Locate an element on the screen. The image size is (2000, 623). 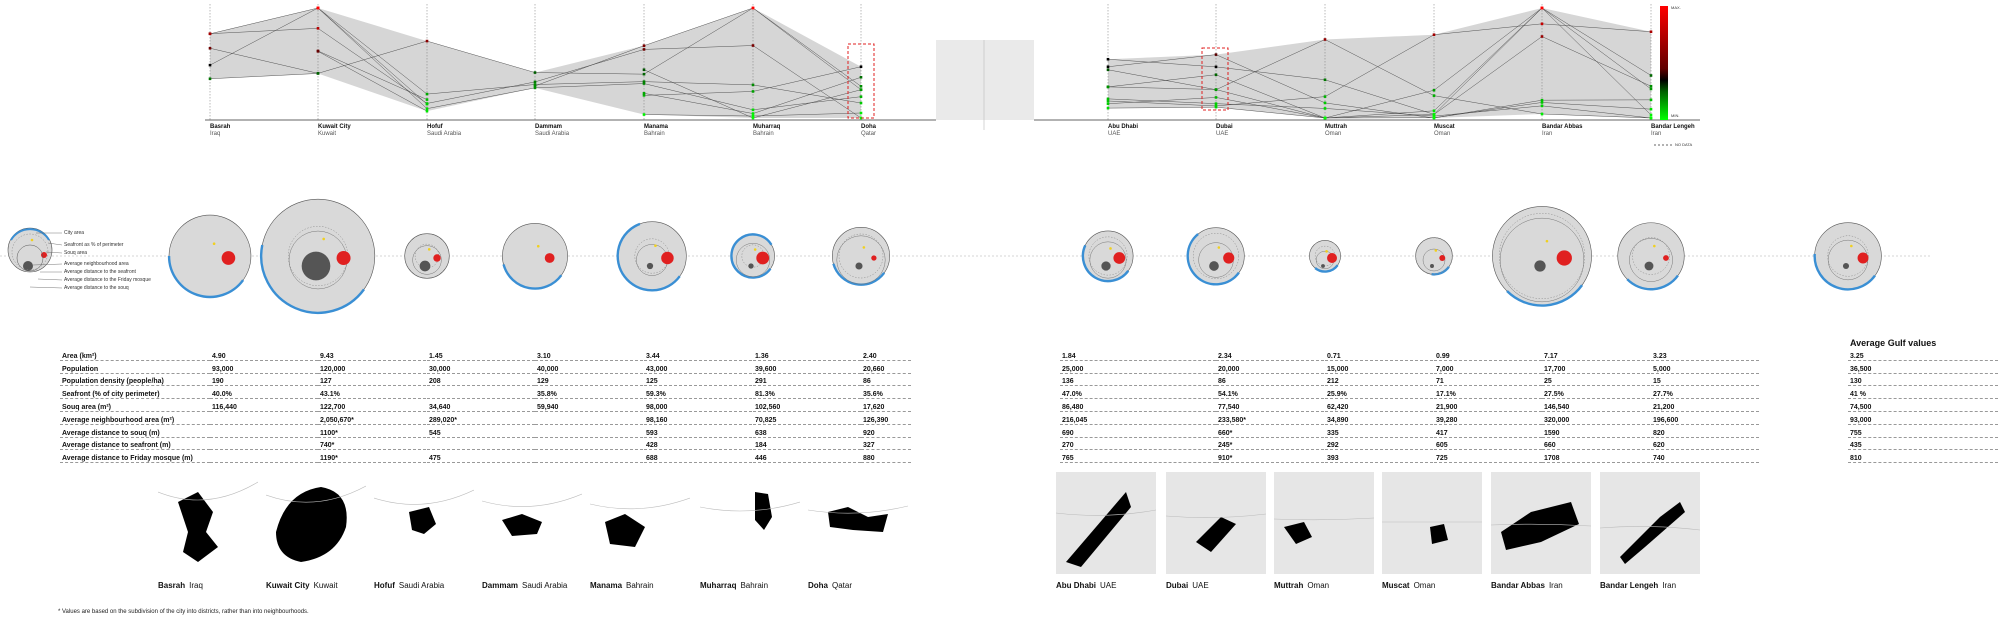
table-cell: 593 is located at coordinates (698, 431).